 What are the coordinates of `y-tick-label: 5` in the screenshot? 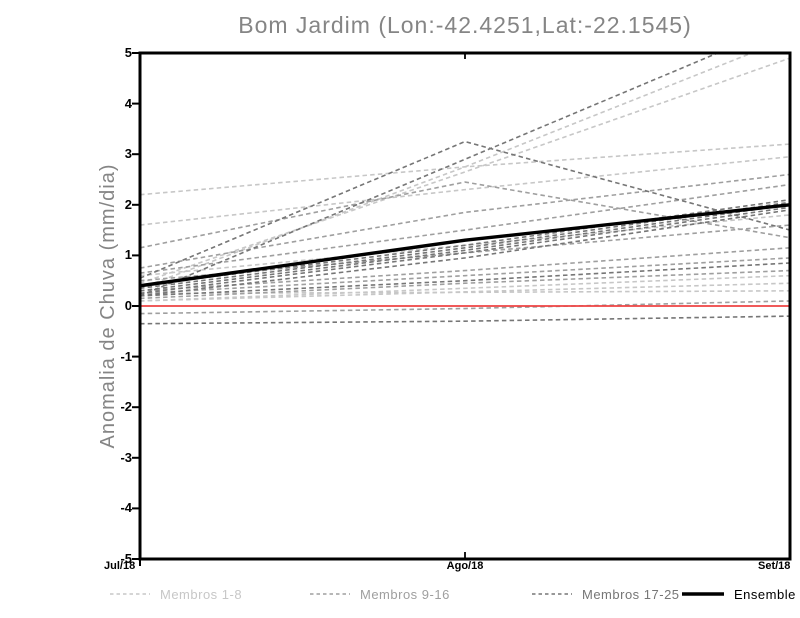 It's located at (128, 52).